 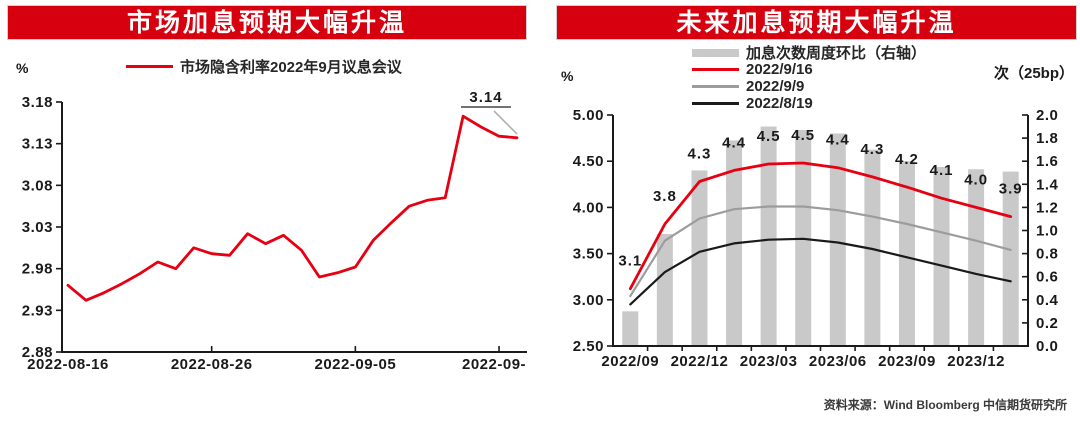 What do you see at coordinates (775, 86) in the screenshot?
I see `legend-label: 2022/9/9` at bounding box center [775, 86].